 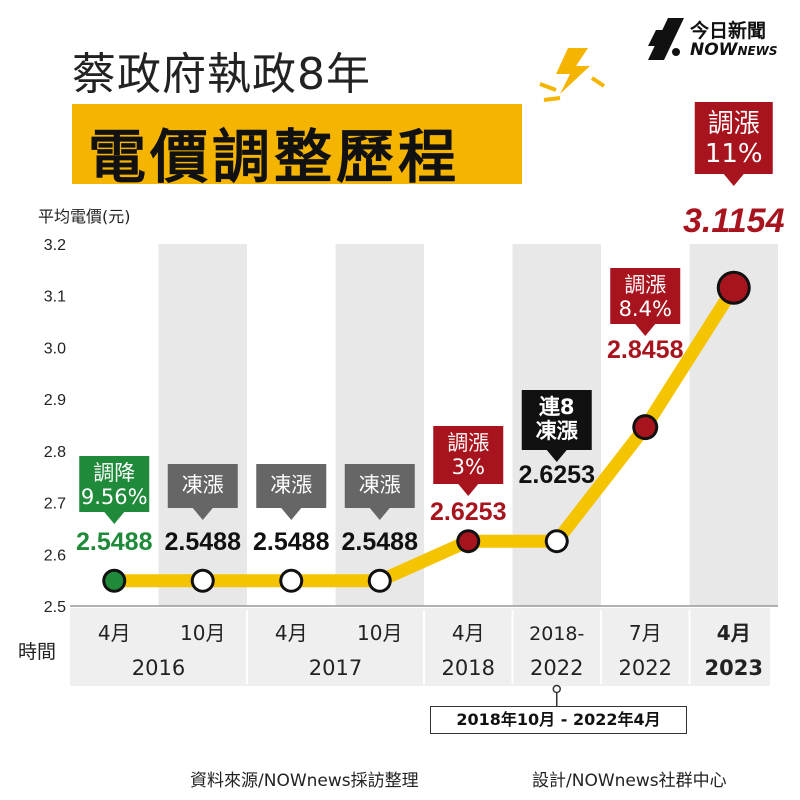 I want to click on range-note: 2018年10月 - 2022年4月, so click(x=558, y=720).